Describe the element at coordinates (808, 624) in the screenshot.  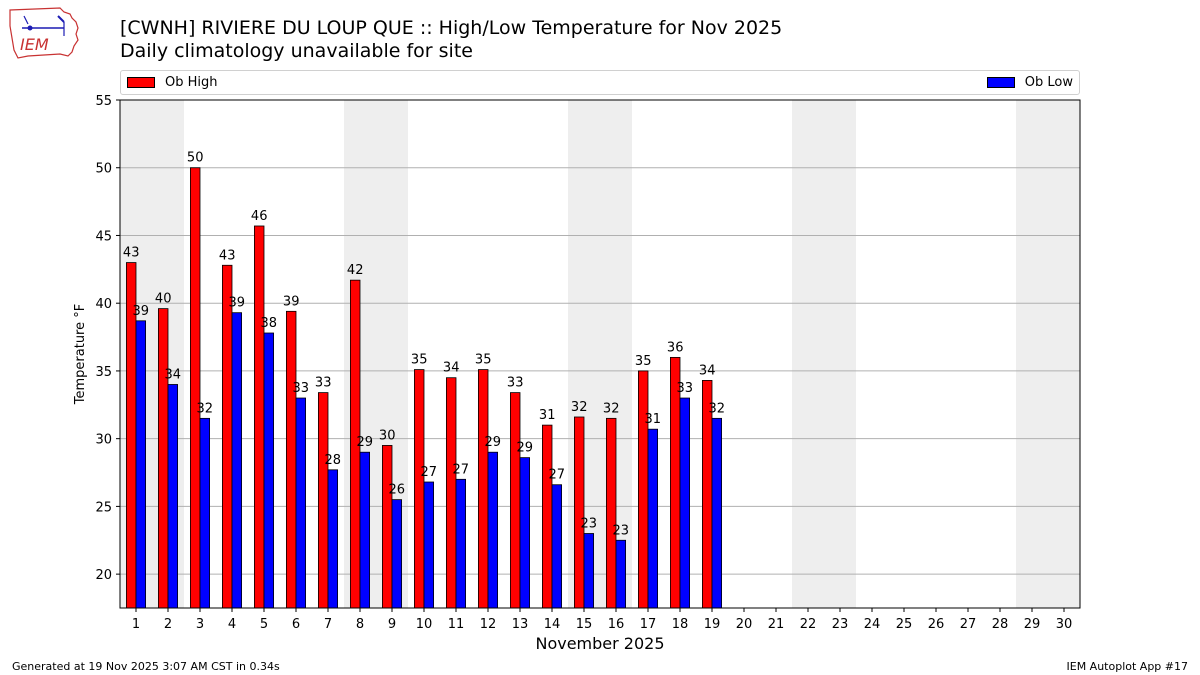
I see `x-tick-label: 22` at that location.